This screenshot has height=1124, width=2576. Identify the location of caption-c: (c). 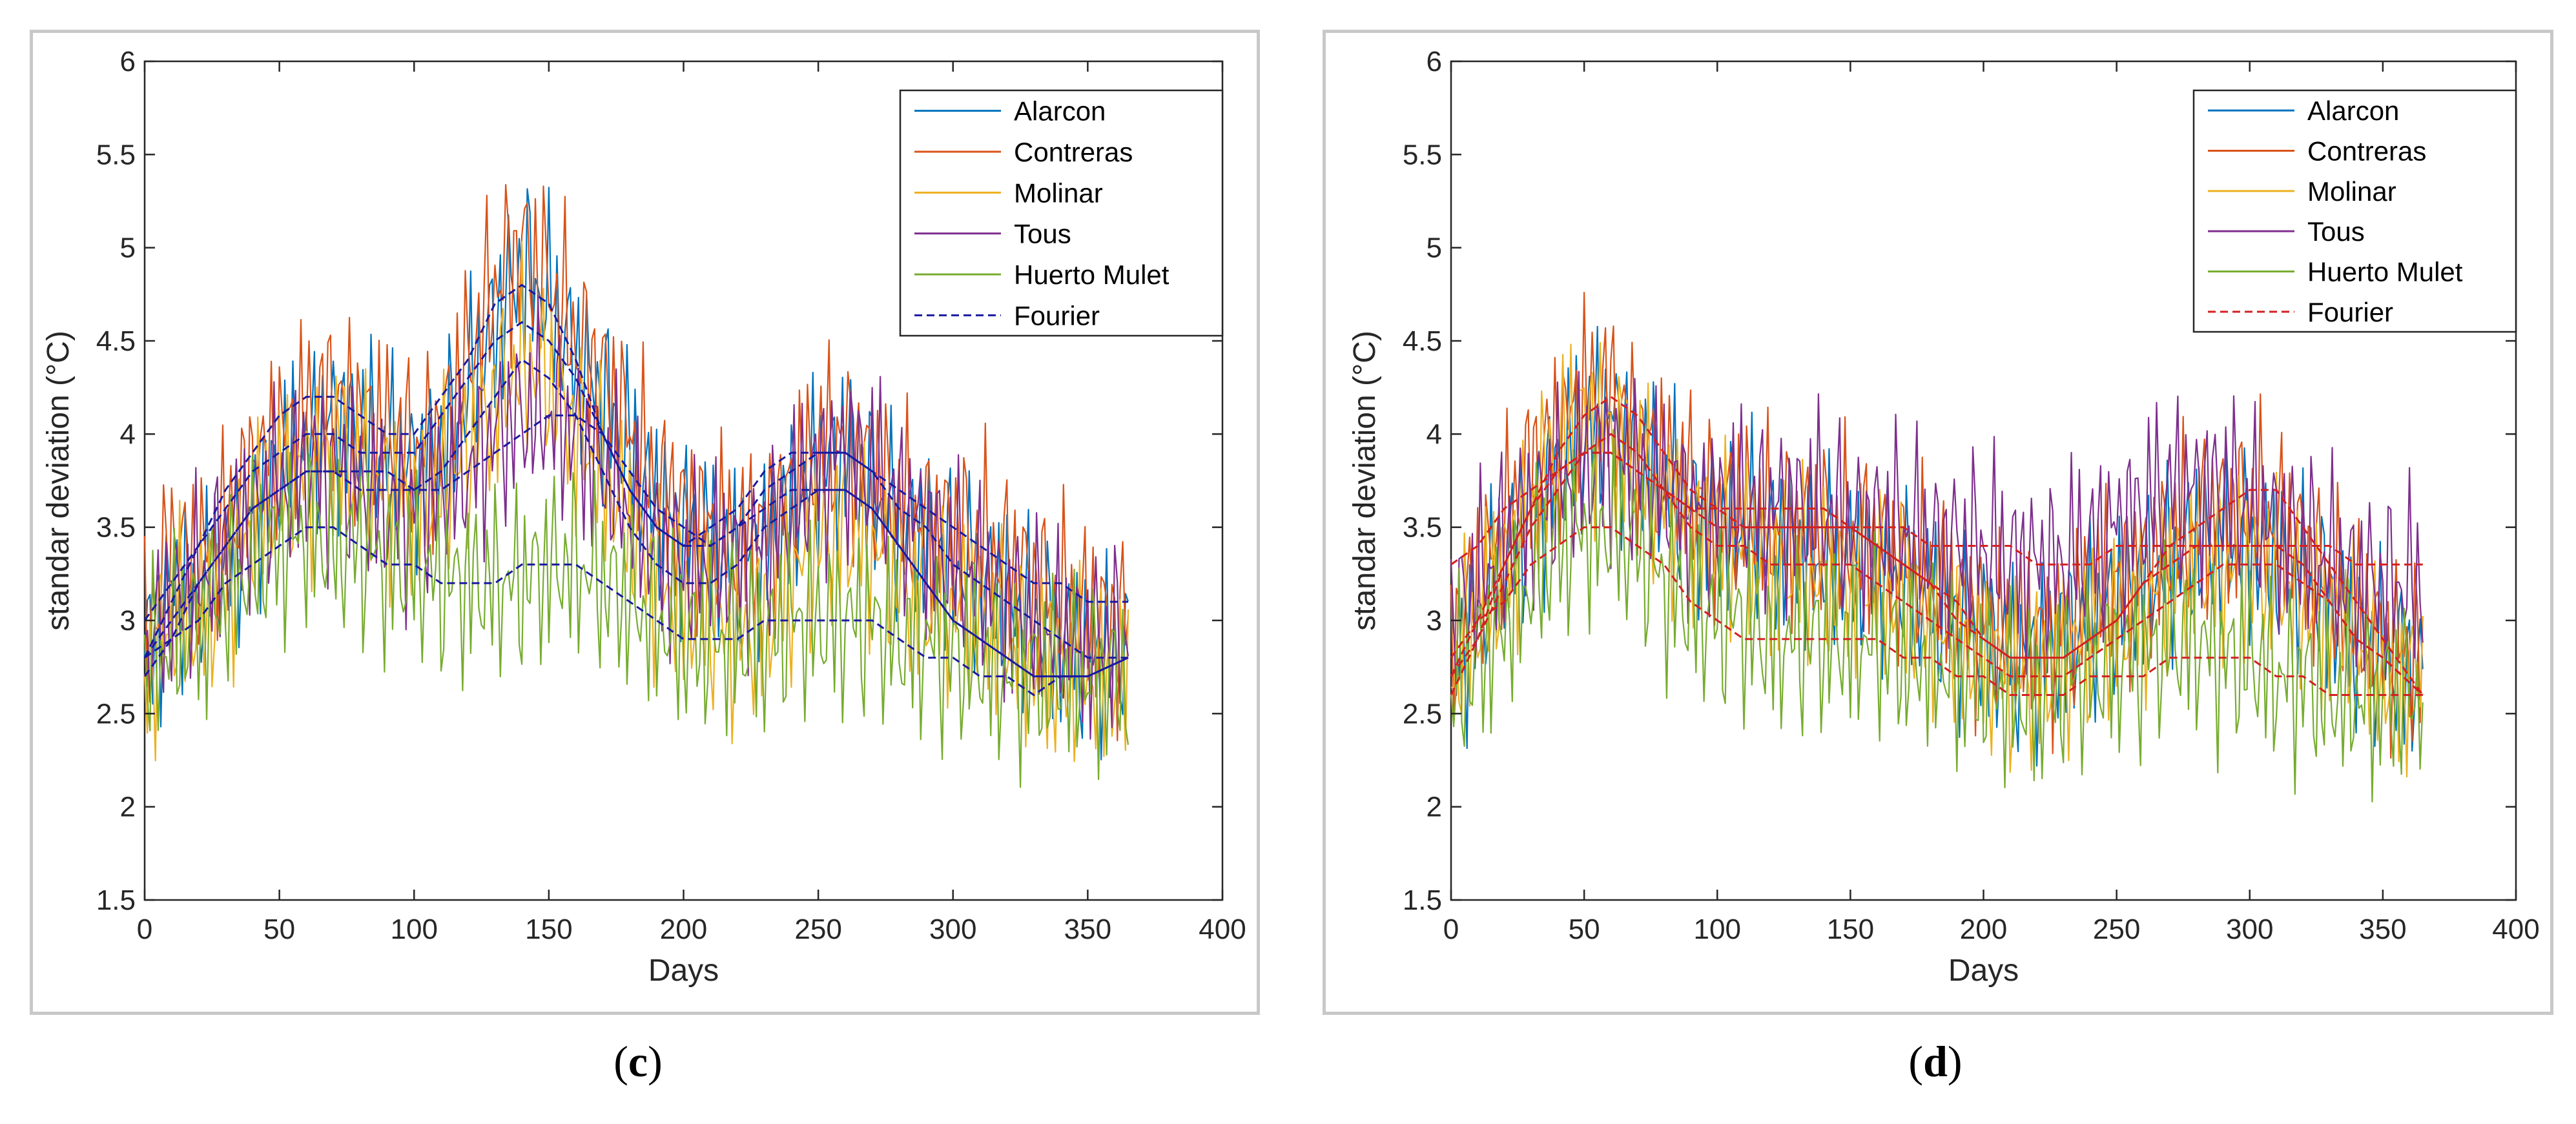
(638, 1061).